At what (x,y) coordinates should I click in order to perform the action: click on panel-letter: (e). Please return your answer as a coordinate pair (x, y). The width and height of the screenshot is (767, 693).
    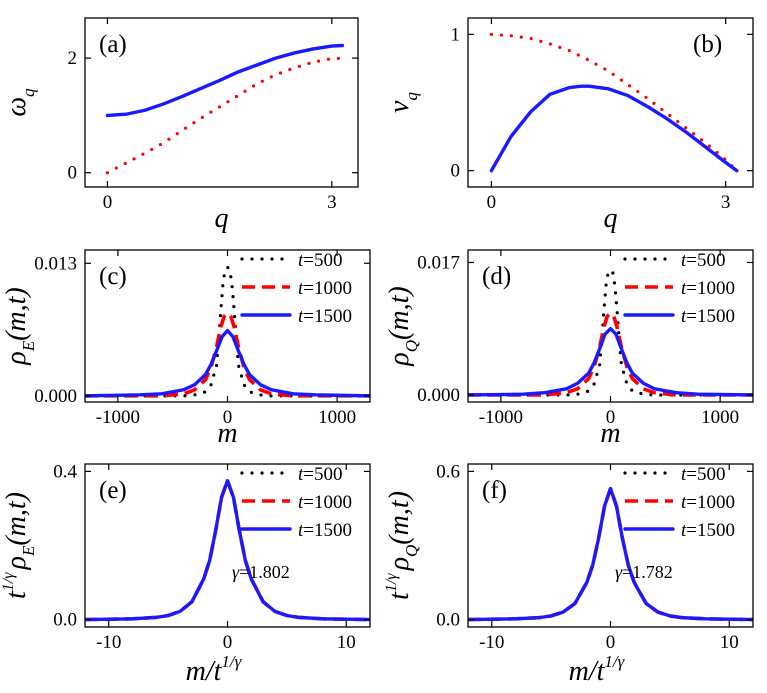
    Looking at the image, I should click on (113, 490).